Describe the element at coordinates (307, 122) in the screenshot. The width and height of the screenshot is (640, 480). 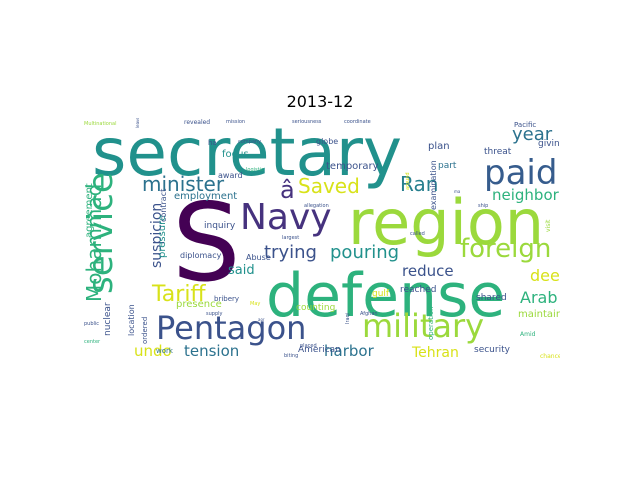
I see `cloud-word: seriousness` at that location.